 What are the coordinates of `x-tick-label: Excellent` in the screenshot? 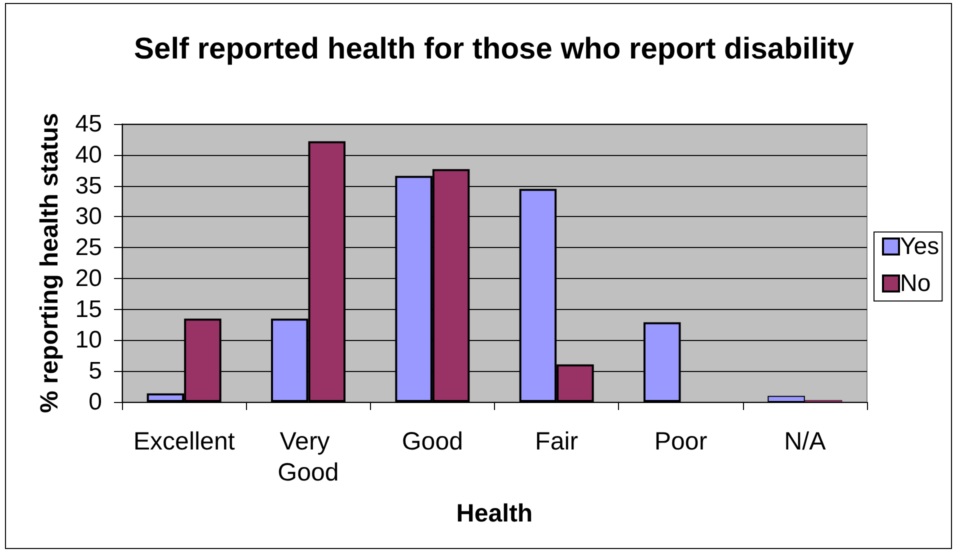 It's located at (184, 442).